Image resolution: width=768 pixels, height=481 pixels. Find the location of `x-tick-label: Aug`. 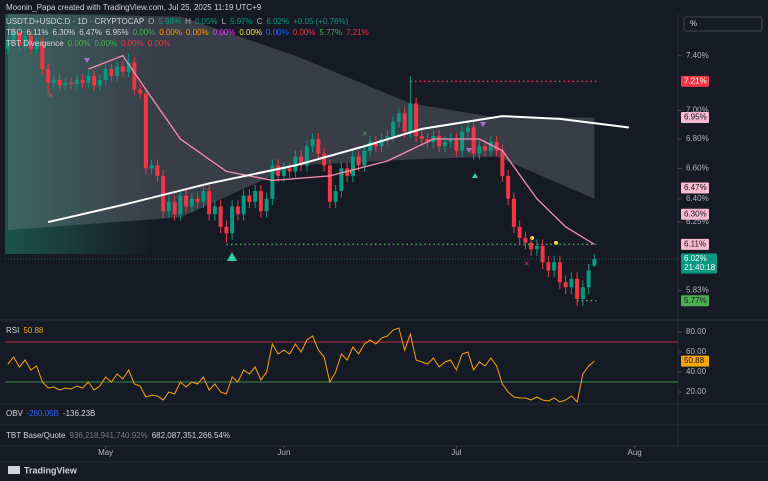

x-tick-label: Aug is located at coordinates (635, 452).